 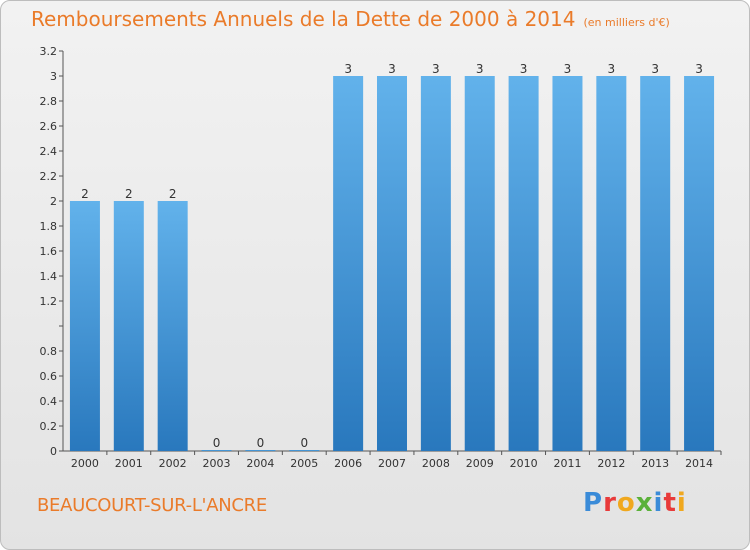 What do you see at coordinates (53, 76) in the screenshot?
I see `y-tick-label: 3` at bounding box center [53, 76].